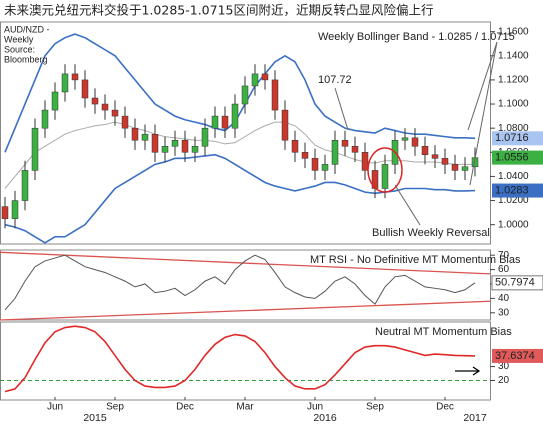 The image size is (543, 424). I want to click on source-note: AUD/NZD -, so click(27, 29).